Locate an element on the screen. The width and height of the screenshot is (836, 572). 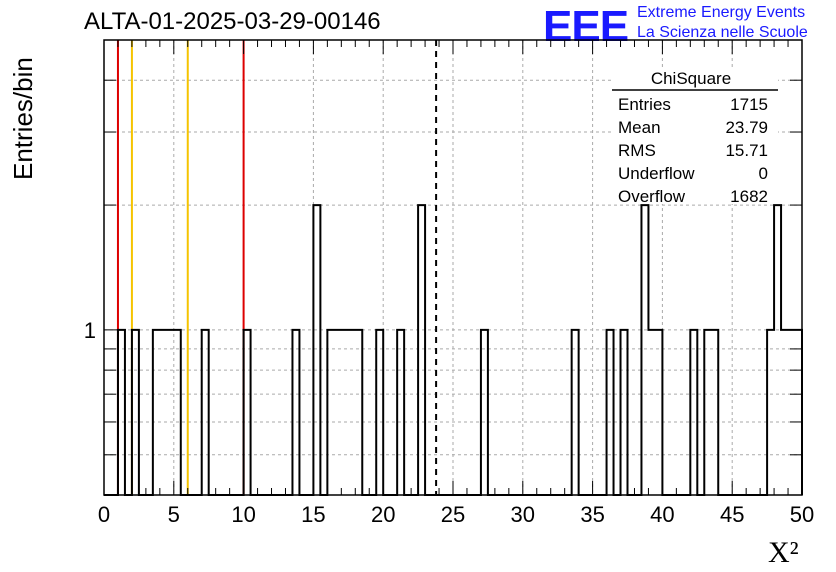
stats-value: 23.79 is located at coordinates (746, 127).